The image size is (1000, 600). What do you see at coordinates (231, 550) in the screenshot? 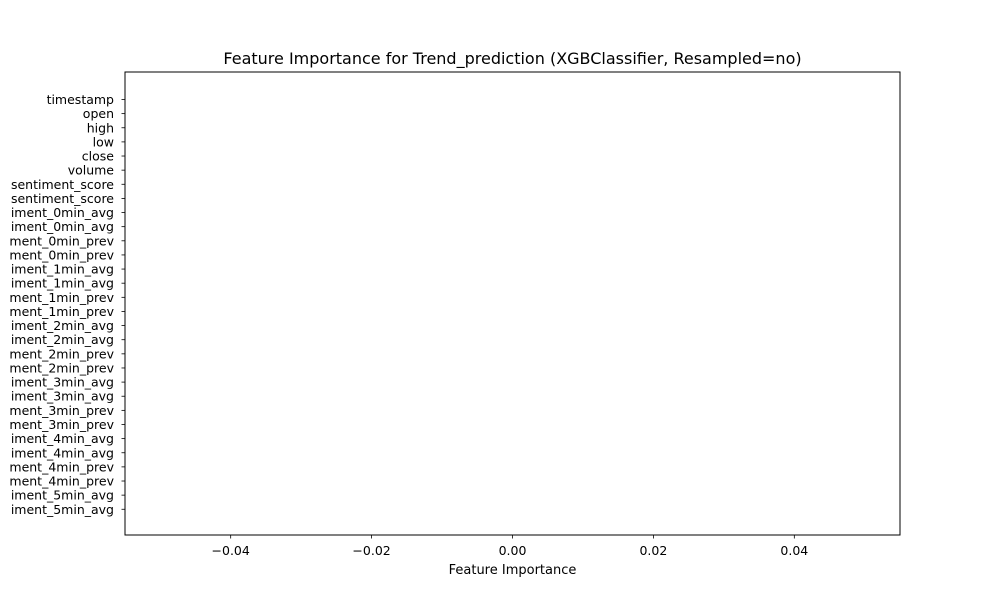
I see `x-tick-label: −0.04` at bounding box center [231, 550].